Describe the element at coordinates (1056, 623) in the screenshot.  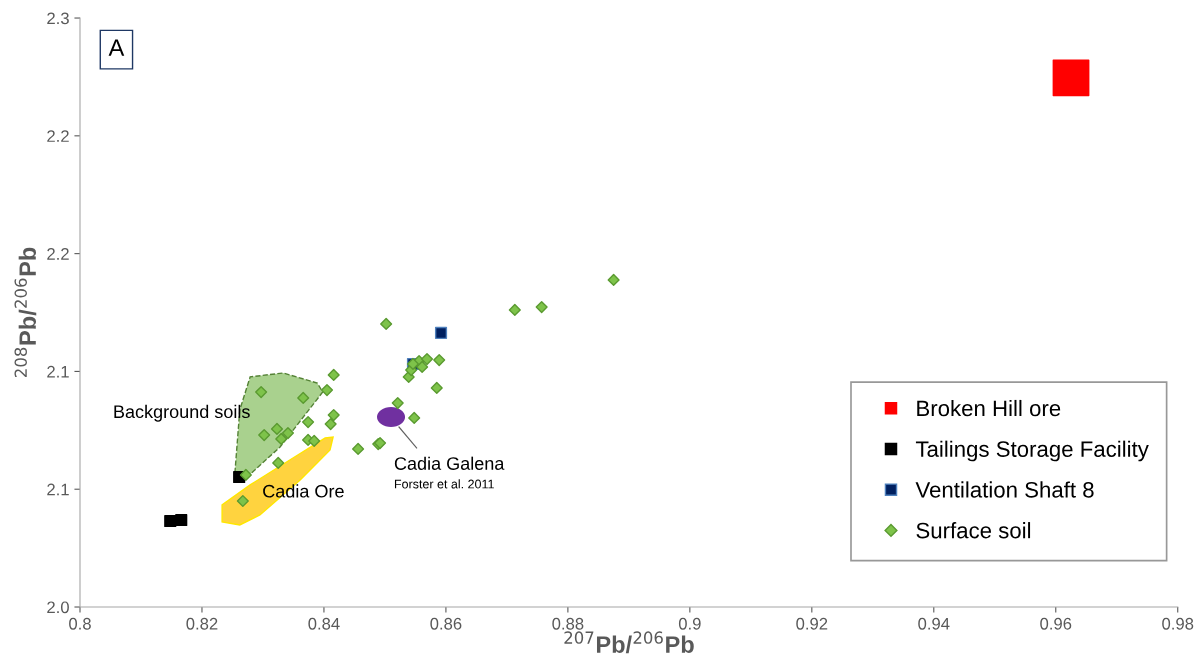
I see `x-tick-label: 0.96` at that location.